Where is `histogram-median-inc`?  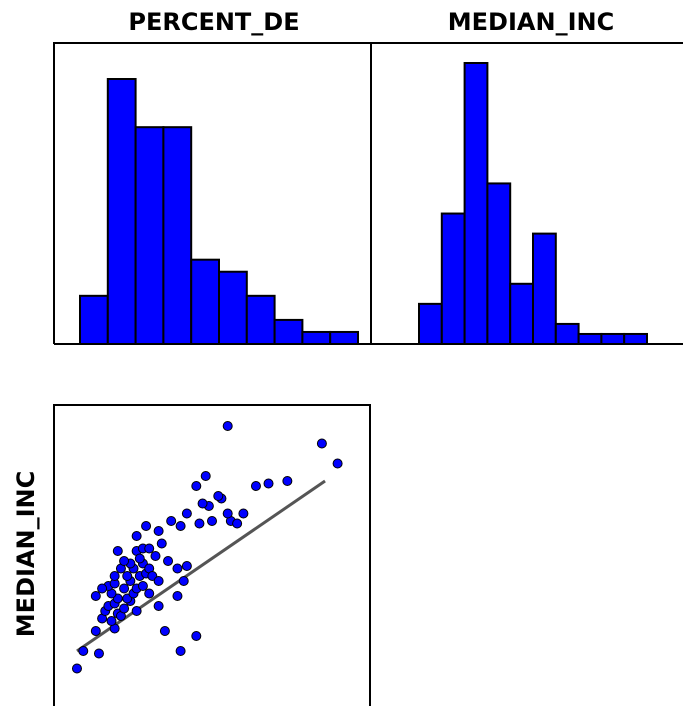 histogram-median-inc is located at coordinates (533, 204).